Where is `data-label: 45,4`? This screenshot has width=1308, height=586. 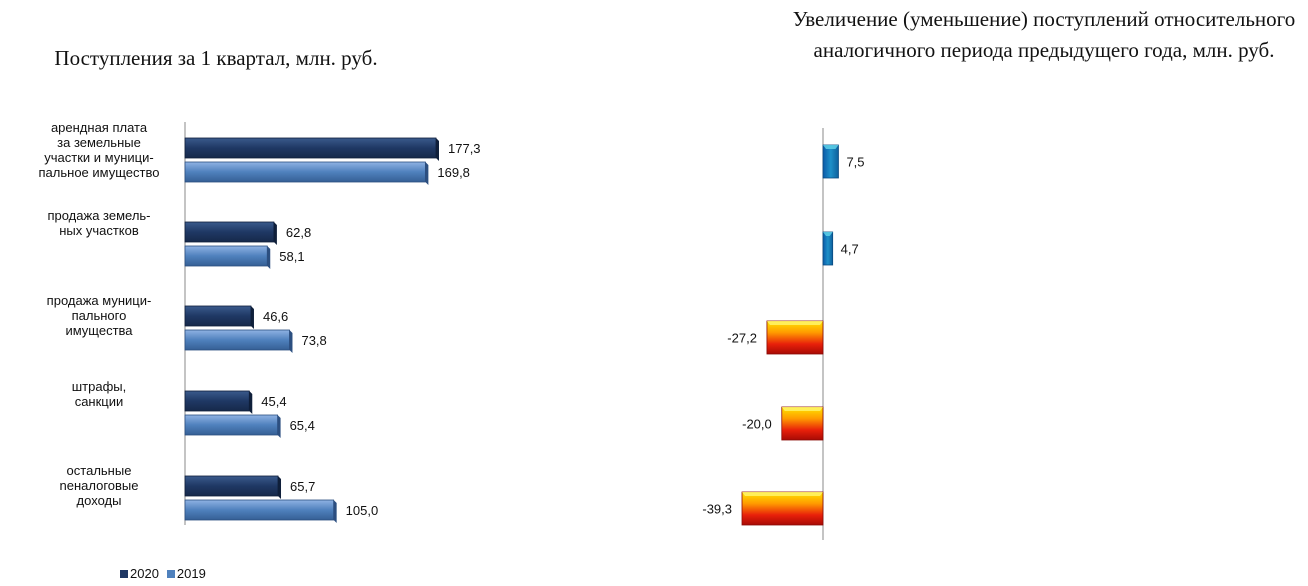
data-label: 45,4 is located at coordinates (273, 401).